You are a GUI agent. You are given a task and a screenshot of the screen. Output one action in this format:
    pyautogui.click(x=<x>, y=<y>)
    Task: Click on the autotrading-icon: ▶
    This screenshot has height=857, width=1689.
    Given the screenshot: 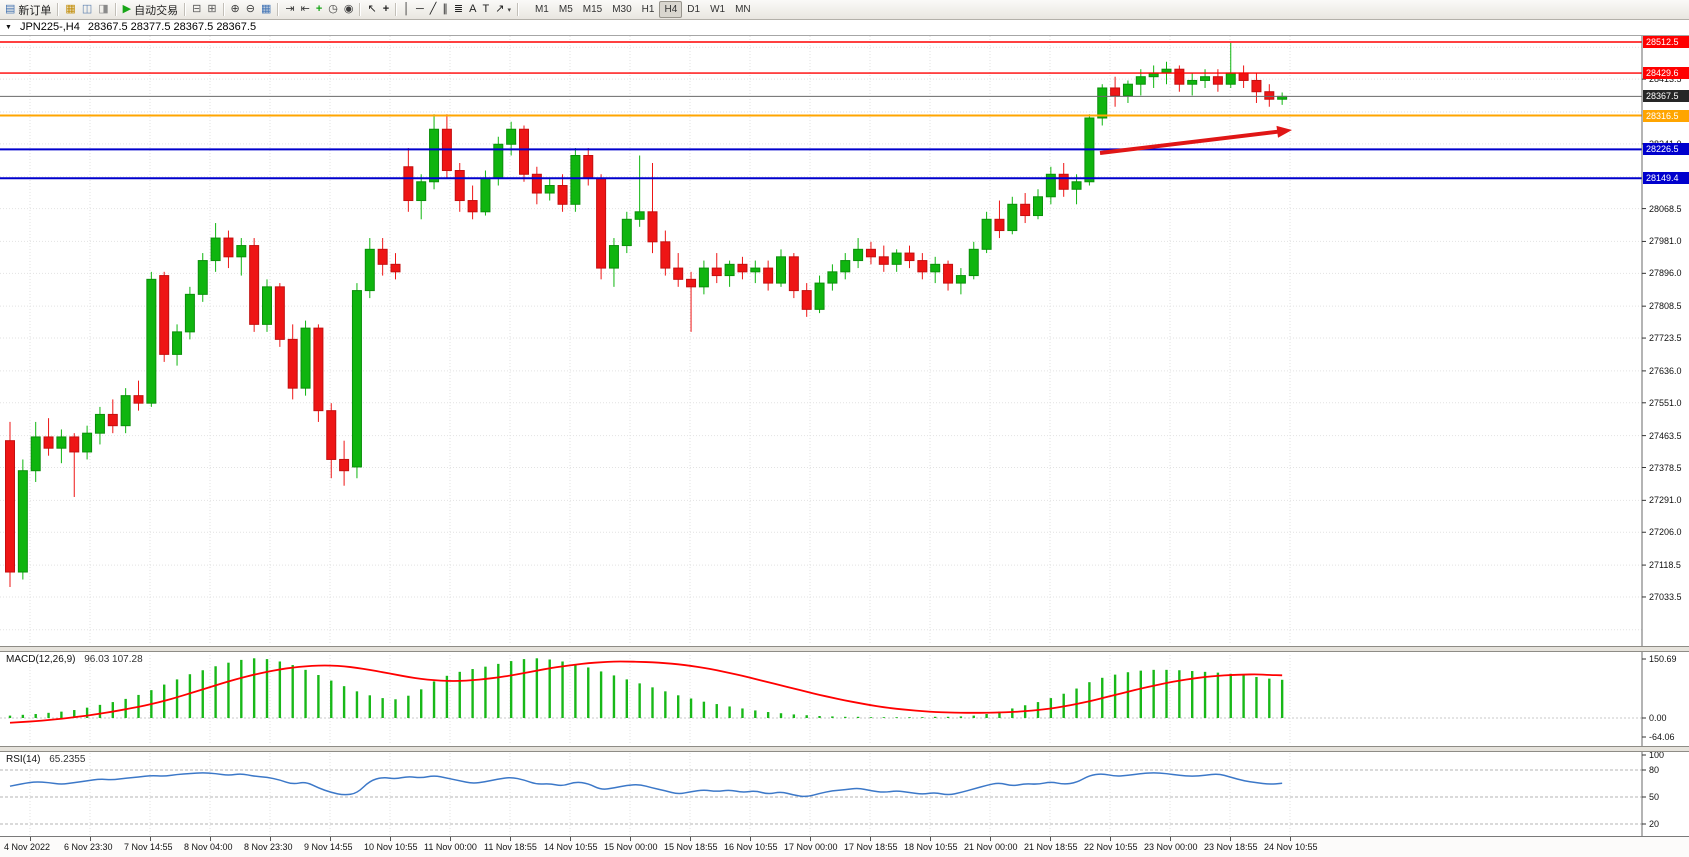 What is the action you would take?
    pyautogui.click(x=127, y=9)
    